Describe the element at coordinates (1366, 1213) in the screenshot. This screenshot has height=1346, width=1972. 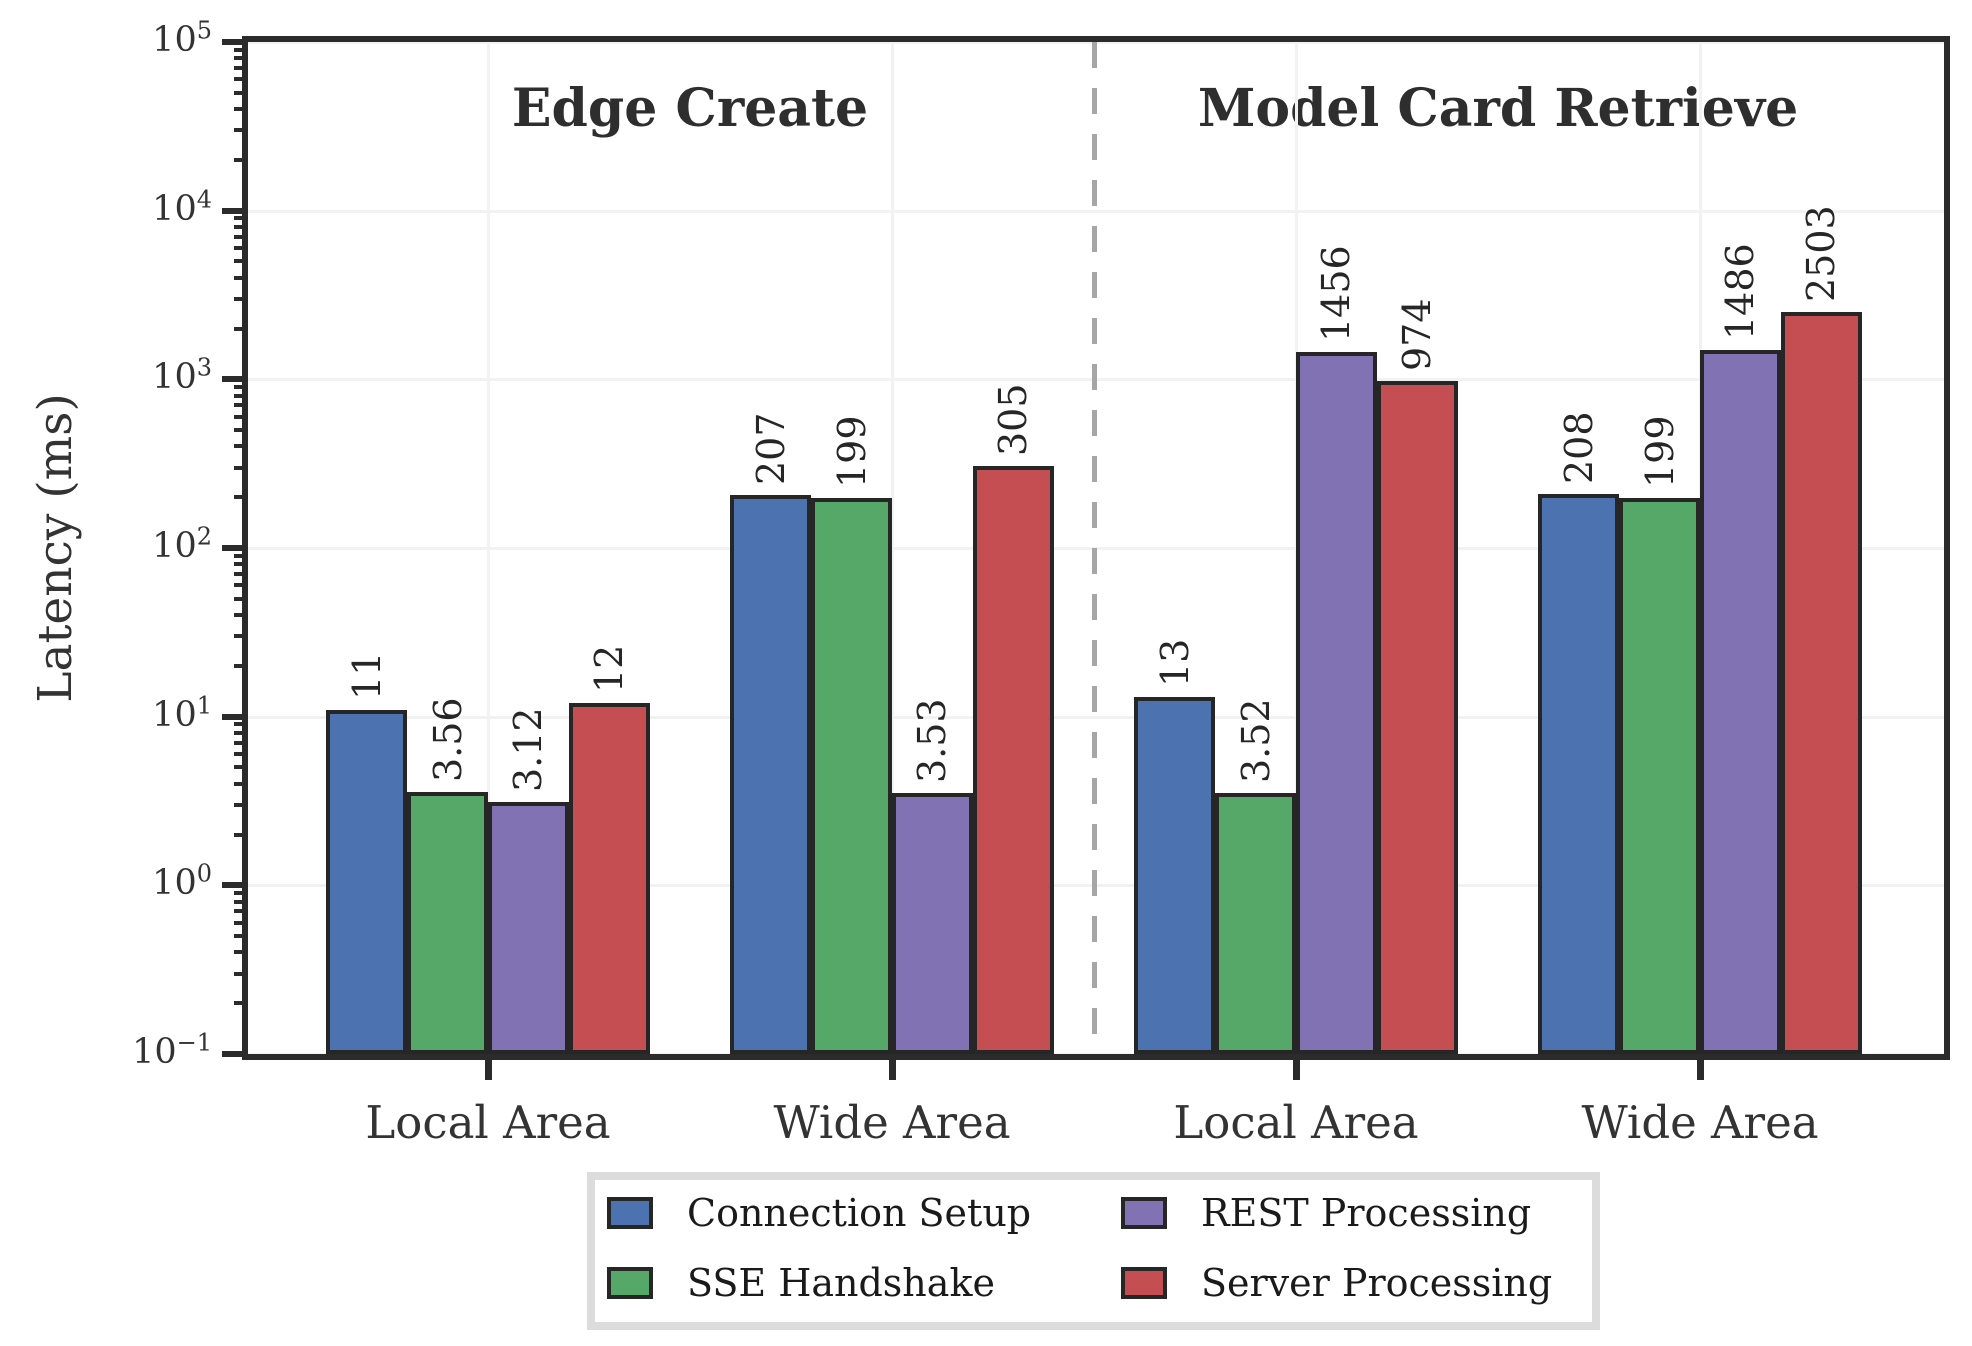
I see `legend-item-label: REST Processing` at that location.